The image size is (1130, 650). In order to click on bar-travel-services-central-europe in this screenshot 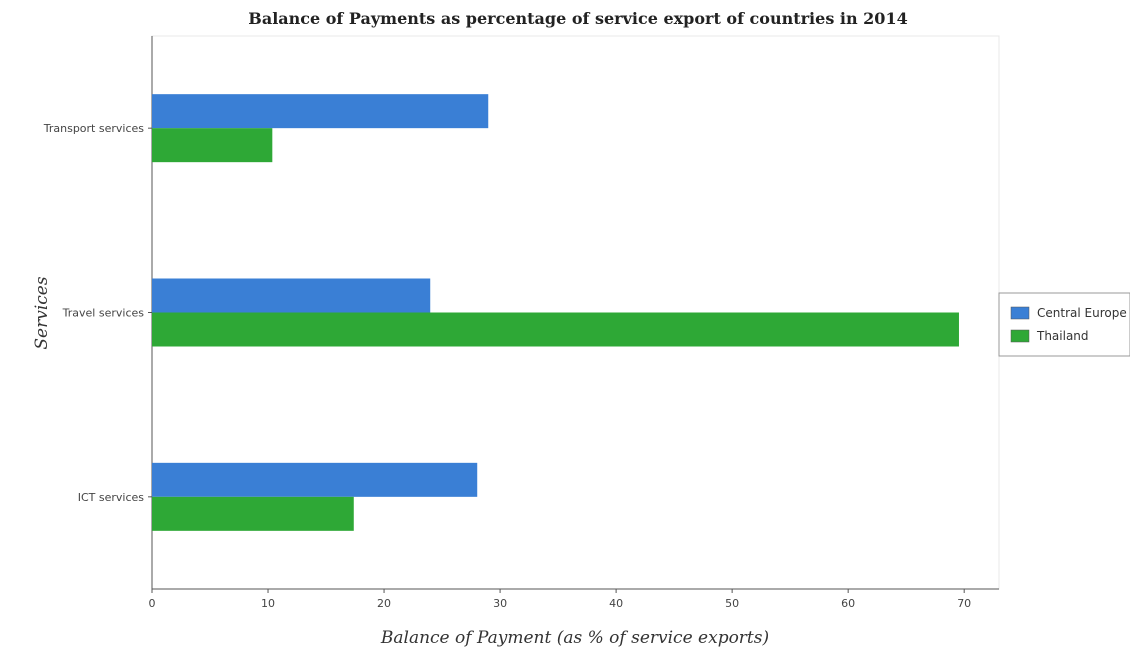, I will do `click(291, 295)`.